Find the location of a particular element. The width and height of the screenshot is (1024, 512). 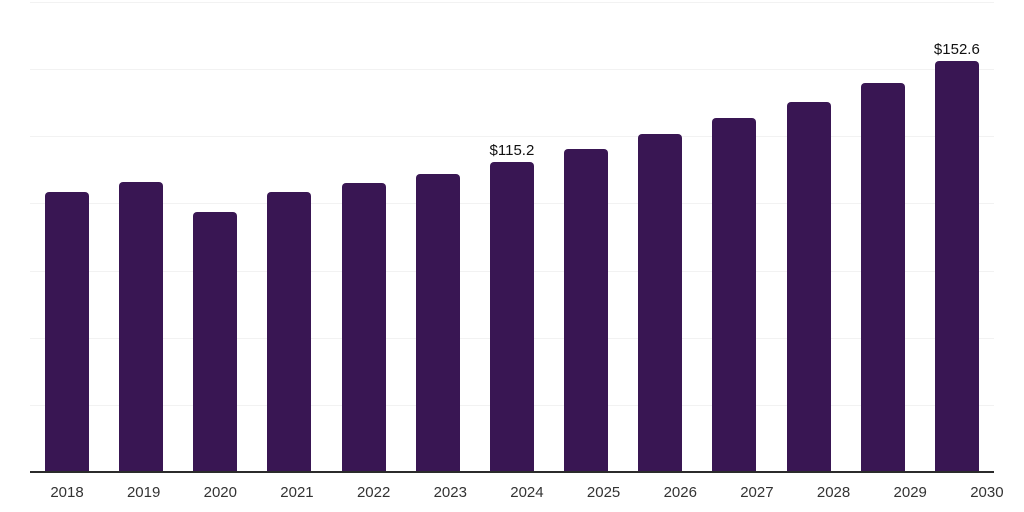

bar-2026 is located at coordinates (660, 302).